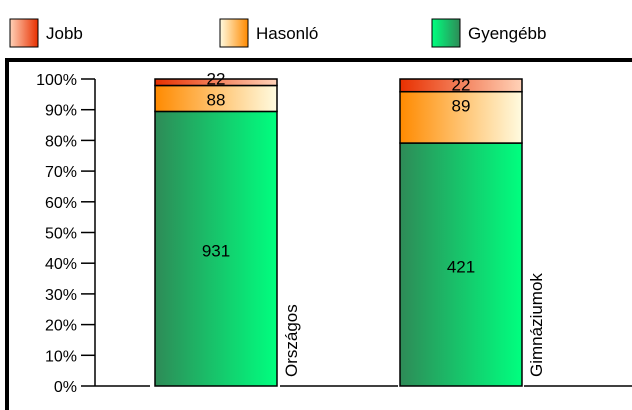  What do you see at coordinates (61, 326) in the screenshot?
I see `y-tick-label: 20%` at bounding box center [61, 326].